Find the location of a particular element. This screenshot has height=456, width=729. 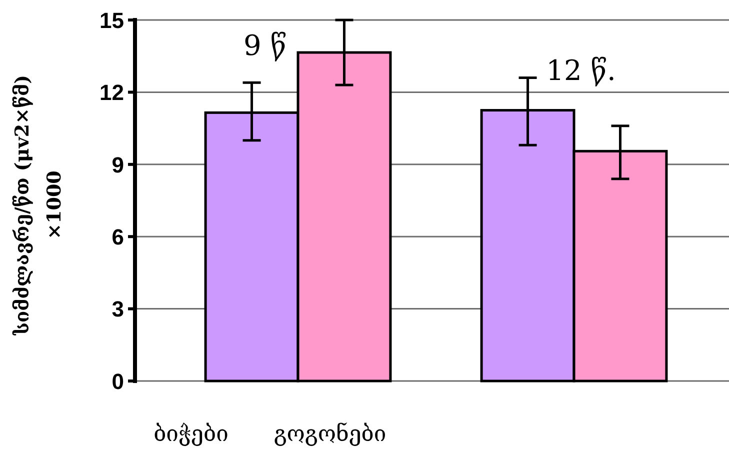

y-tick-label: 0 is located at coordinates (118, 381).